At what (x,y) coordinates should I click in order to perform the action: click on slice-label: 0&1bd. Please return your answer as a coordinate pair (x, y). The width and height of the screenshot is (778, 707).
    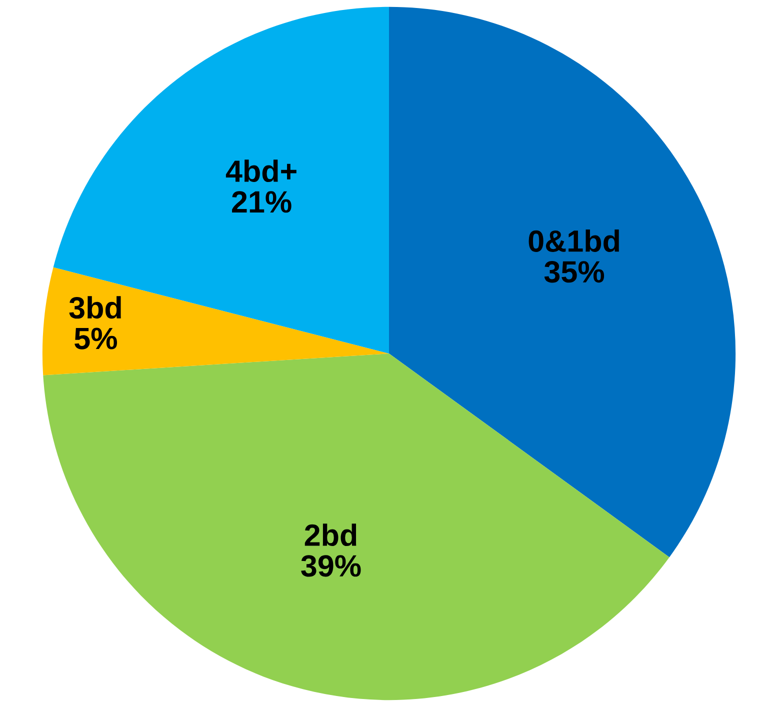
    Looking at the image, I should click on (573, 241).